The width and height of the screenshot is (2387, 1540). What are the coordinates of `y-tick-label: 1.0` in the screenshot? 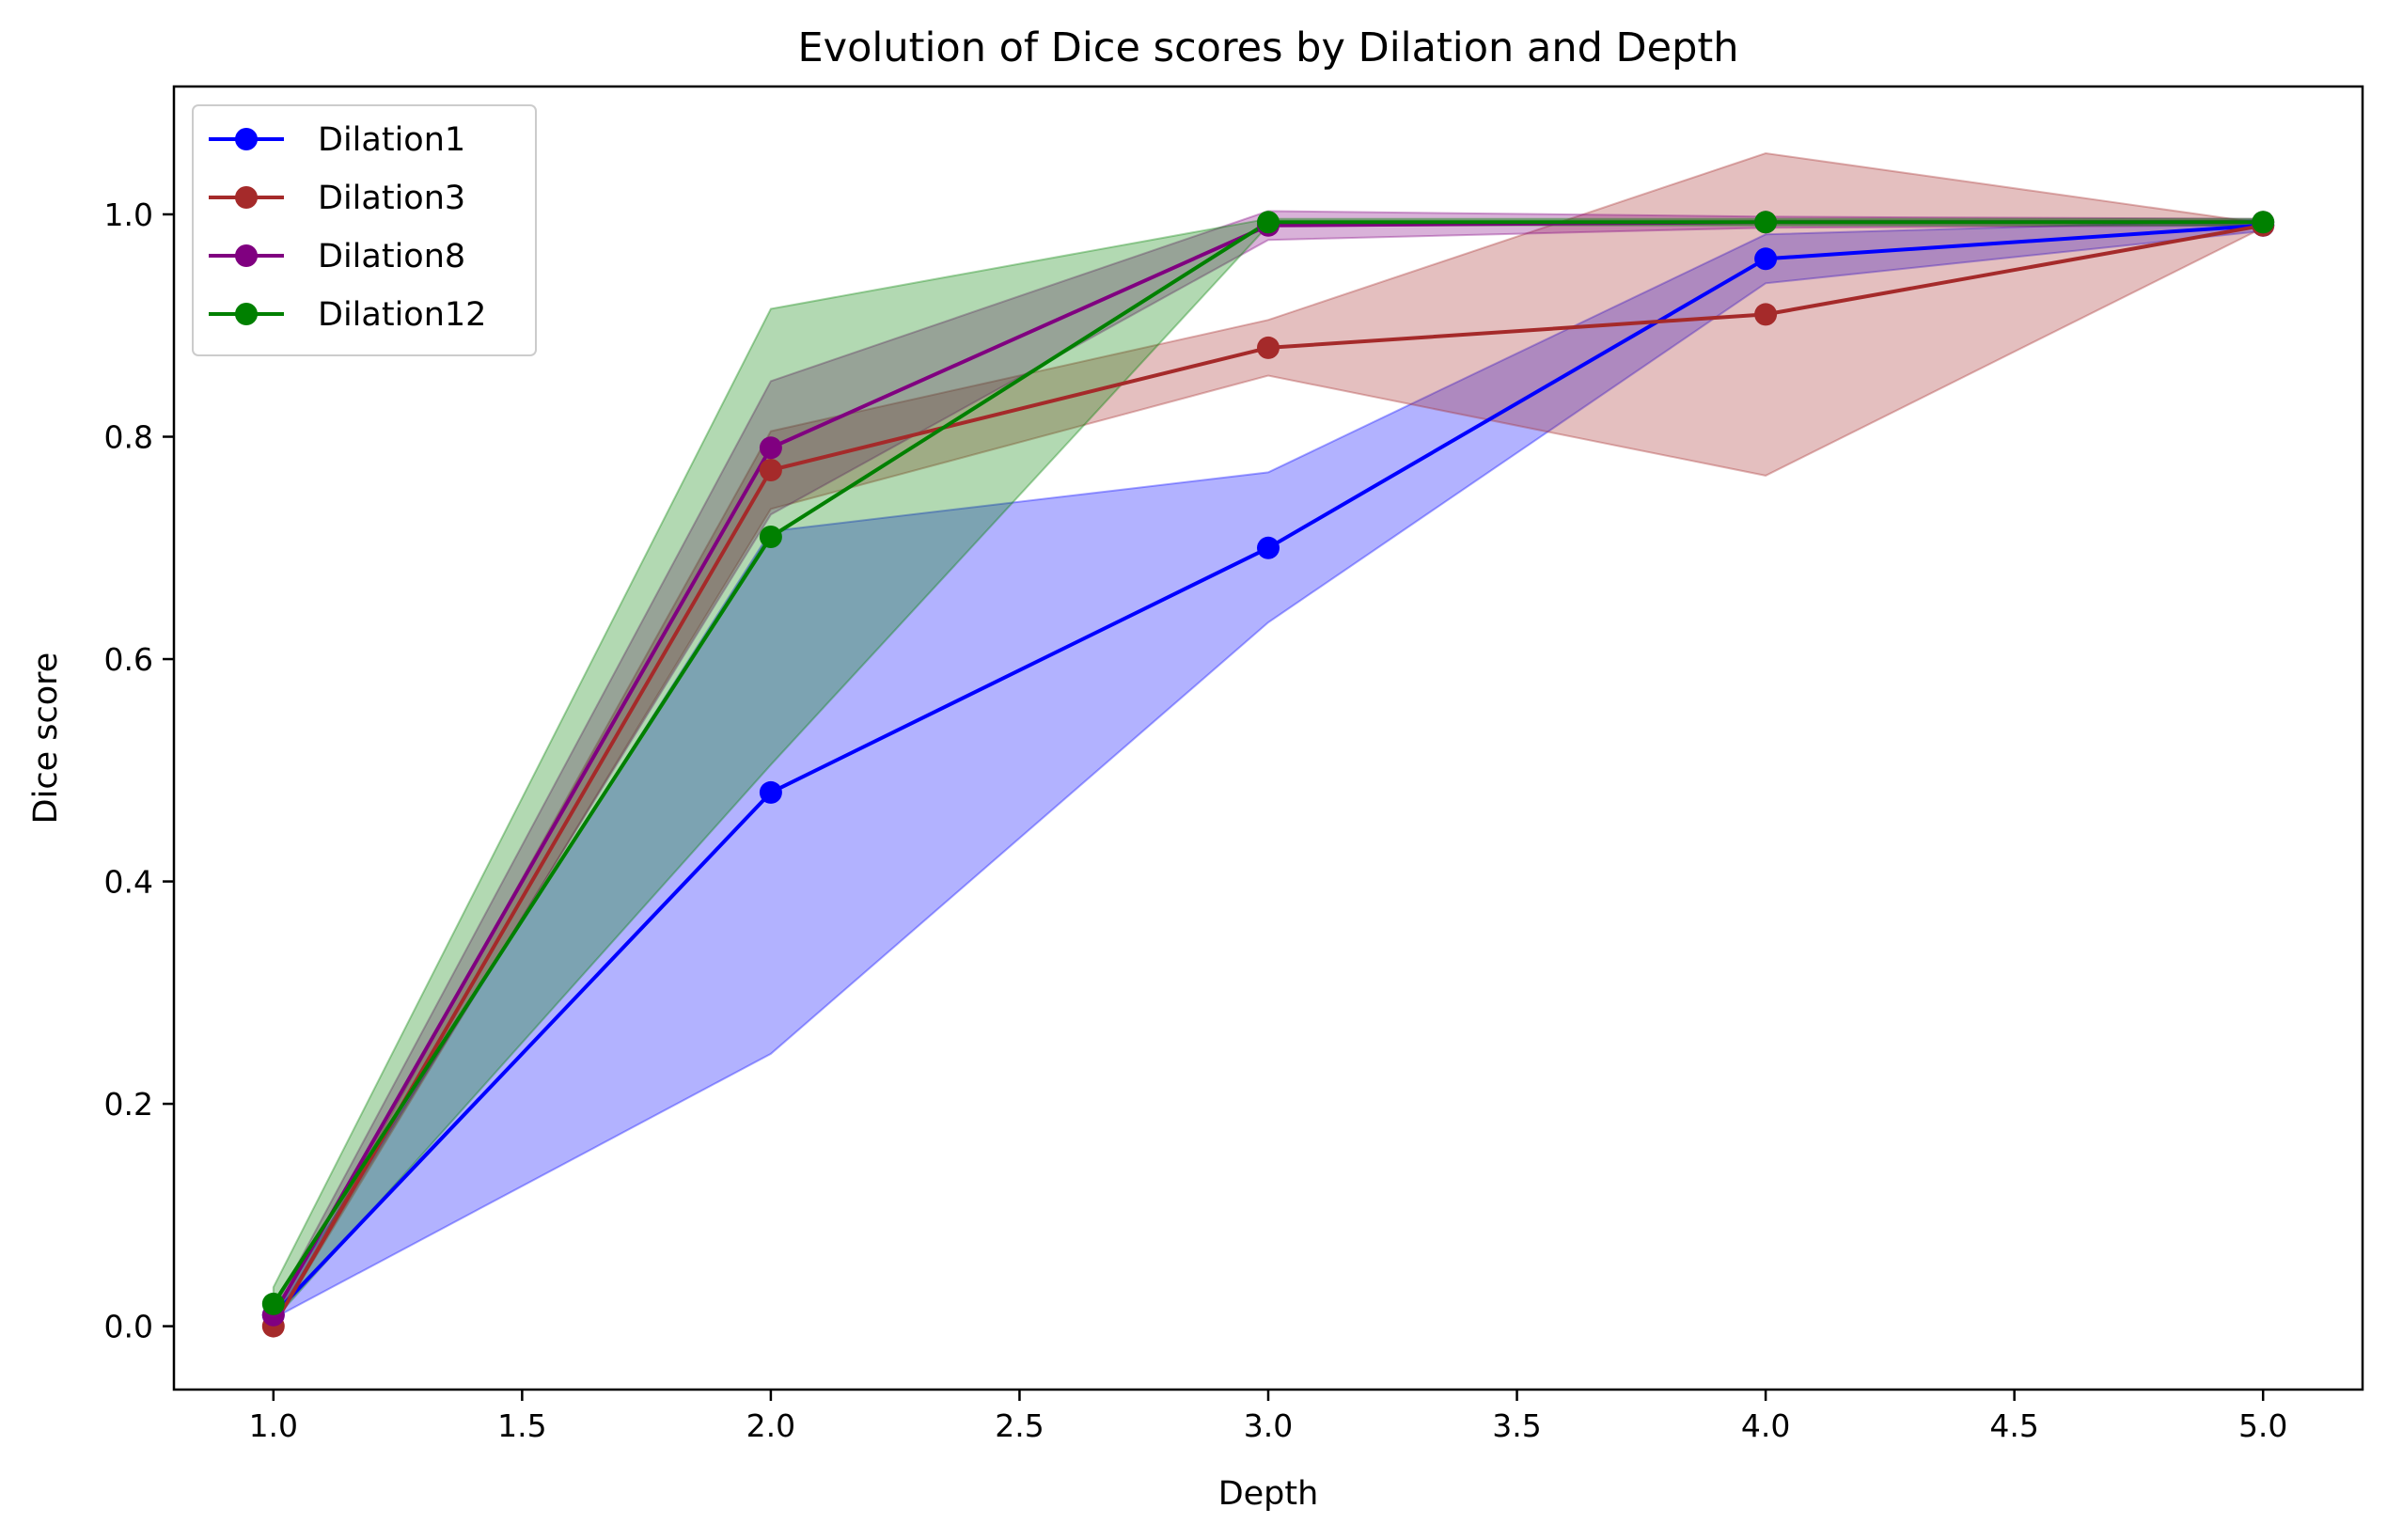 It's located at (128, 214).